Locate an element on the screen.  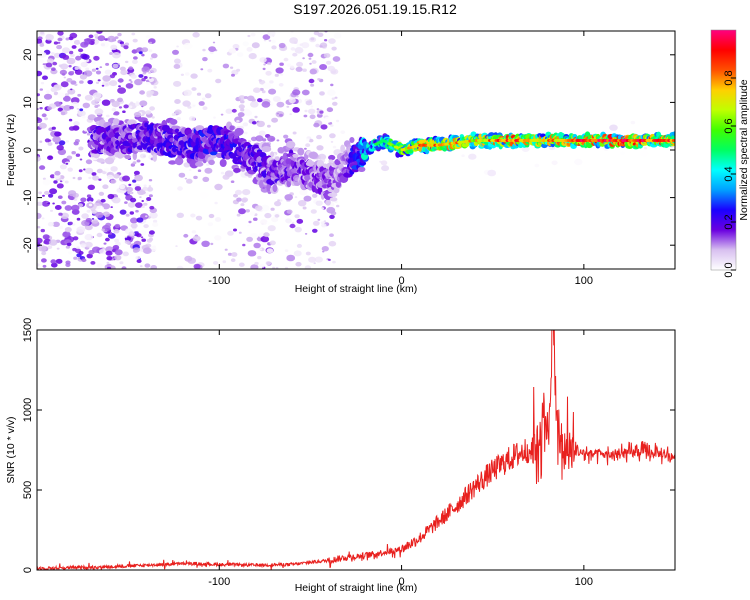
colorbar-tick-label: 0.4 is located at coordinates (729, 173).